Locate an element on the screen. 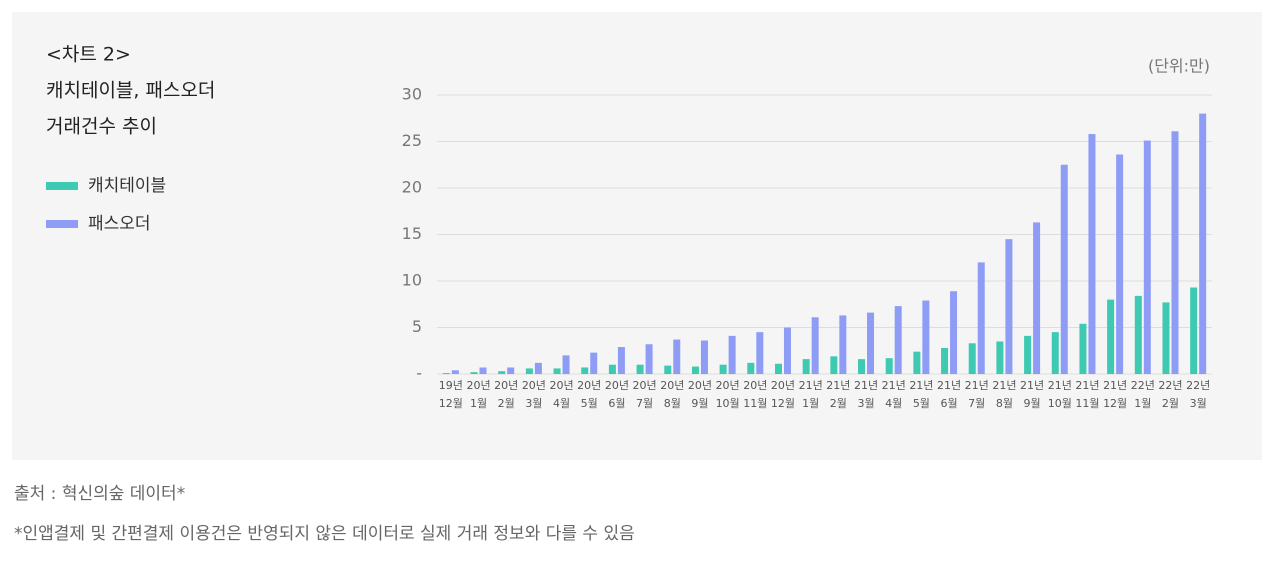 The image size is (1280, 569). chart-title: <차트 2> is located at coordinates (88, 55).